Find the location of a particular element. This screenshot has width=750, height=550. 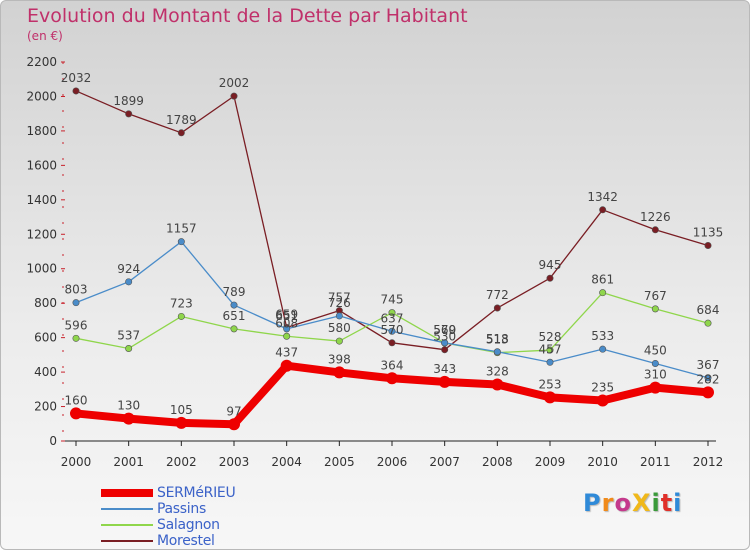

data-label: 343 is located at coordinates (444, 369).